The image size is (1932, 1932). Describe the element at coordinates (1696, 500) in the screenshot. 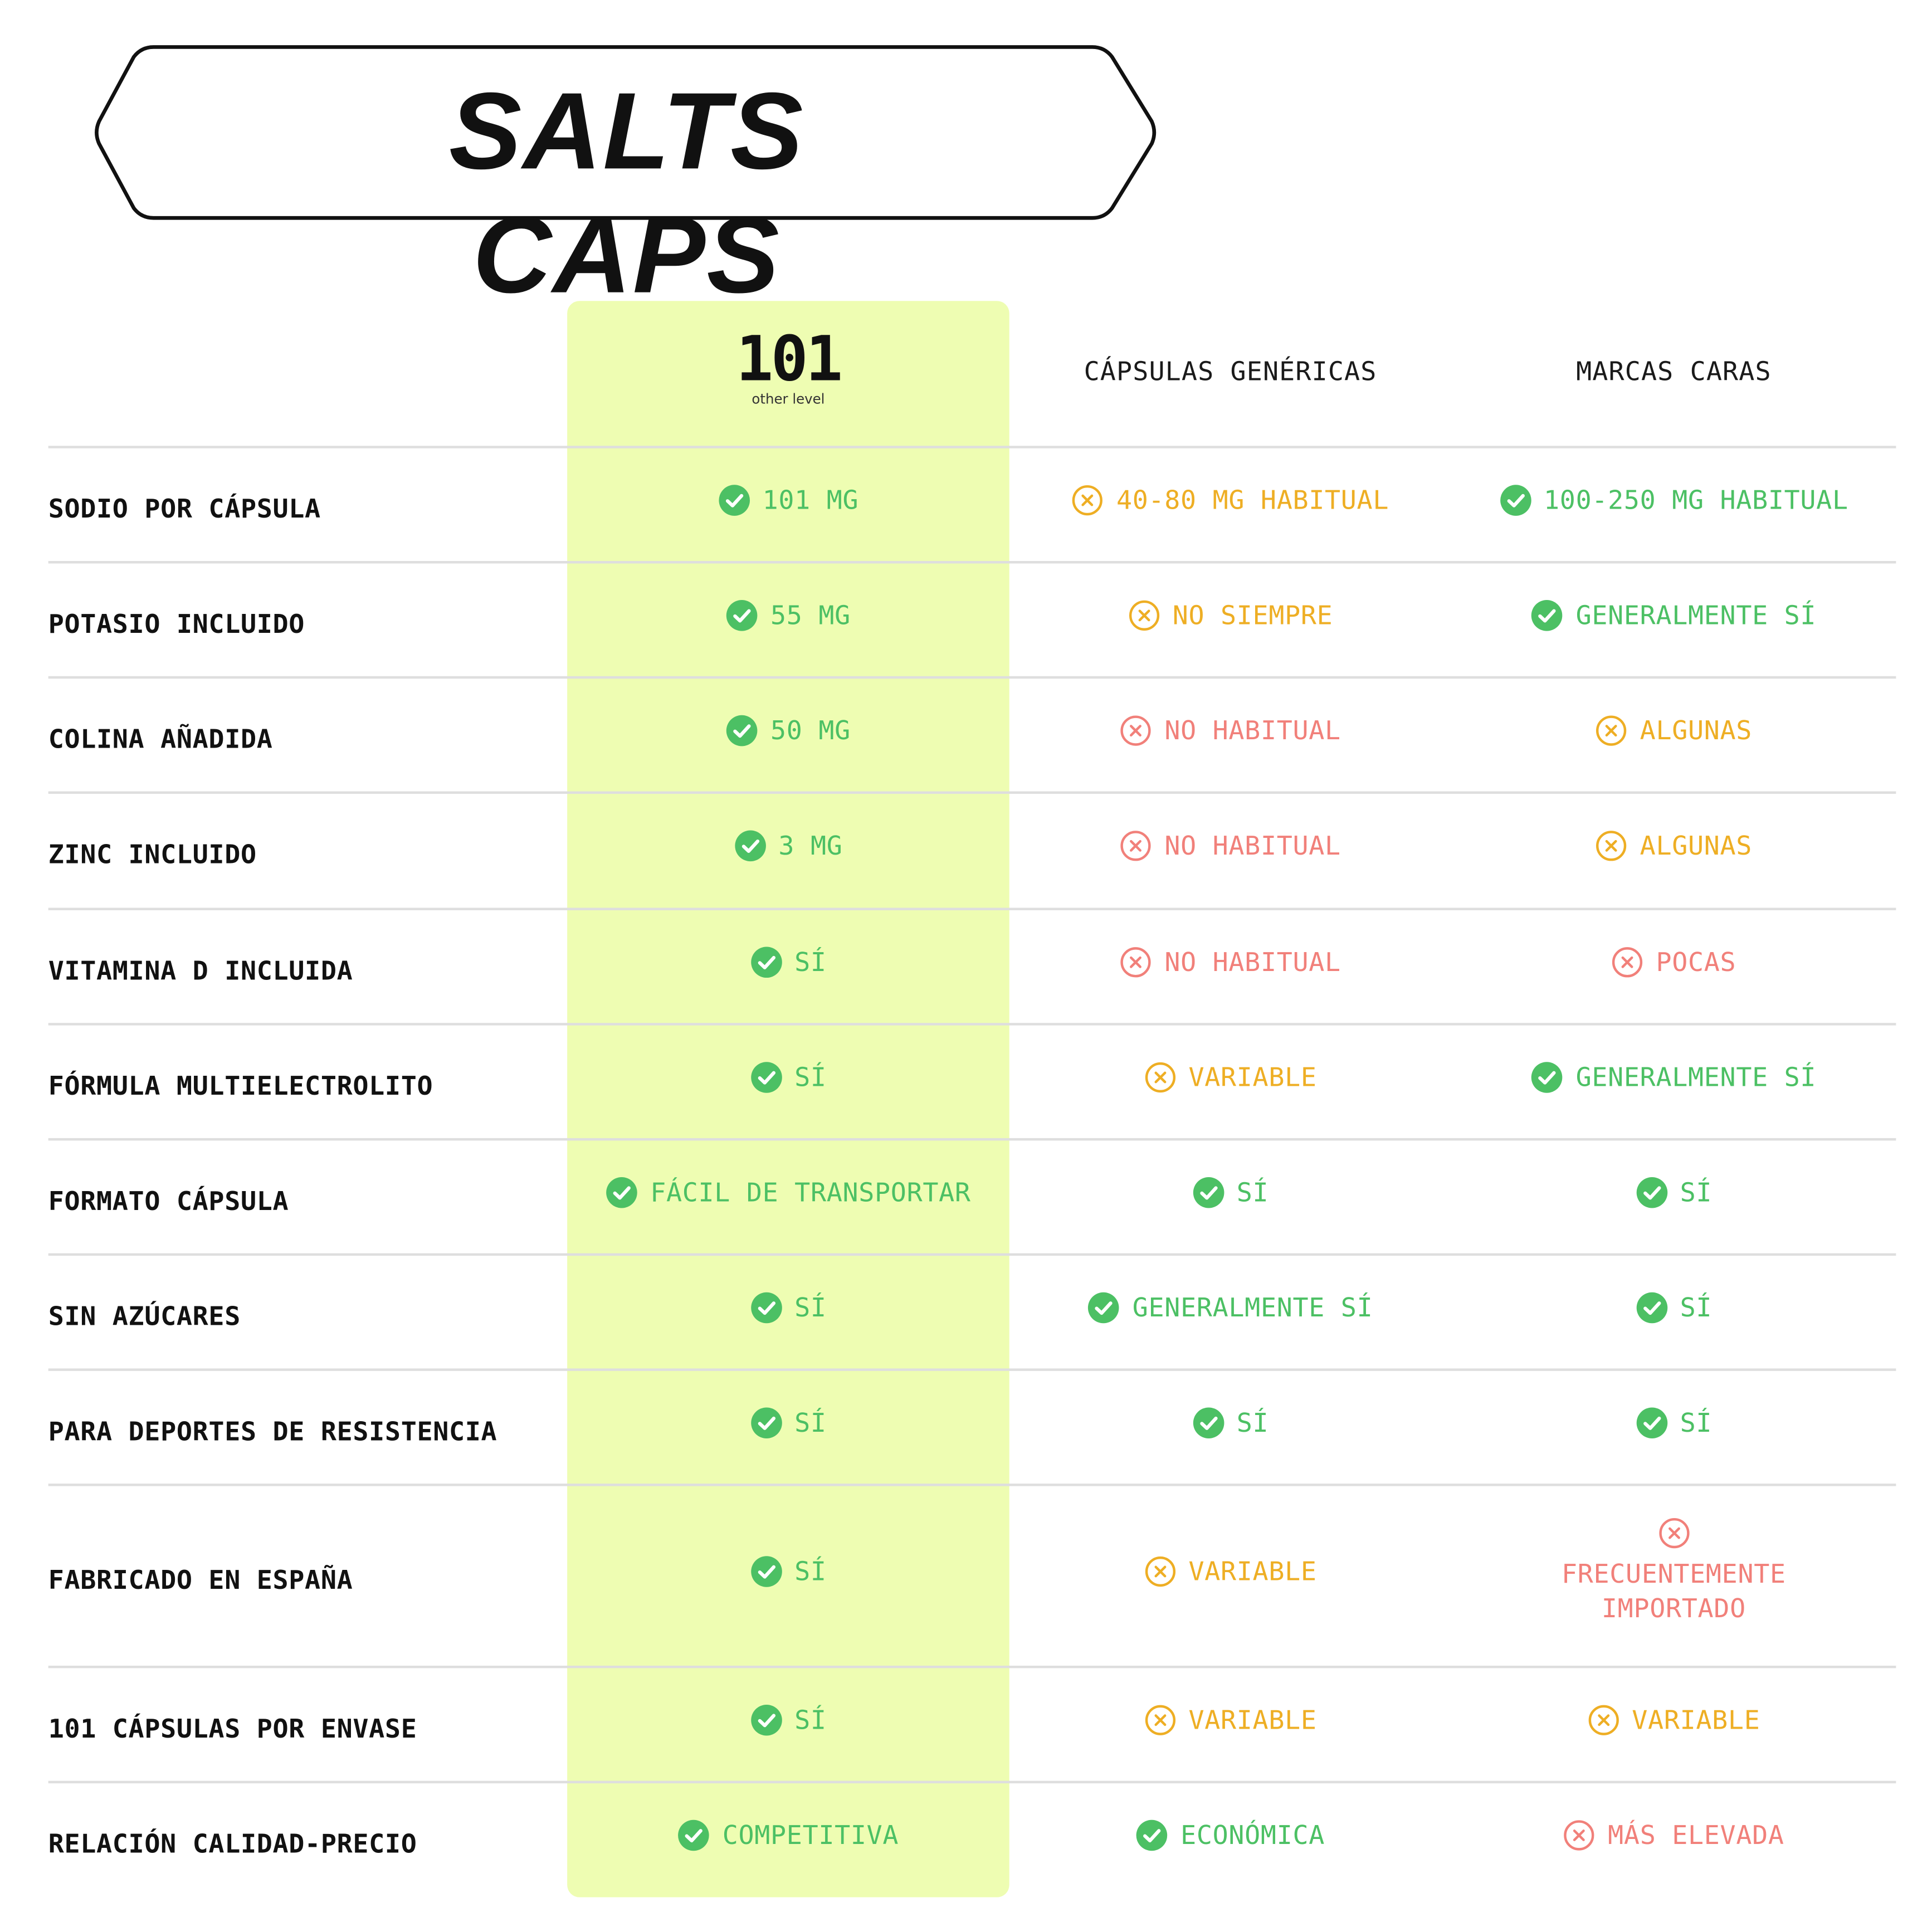

I see `cell-text: 100-250 MG HABITUAL` at that location.